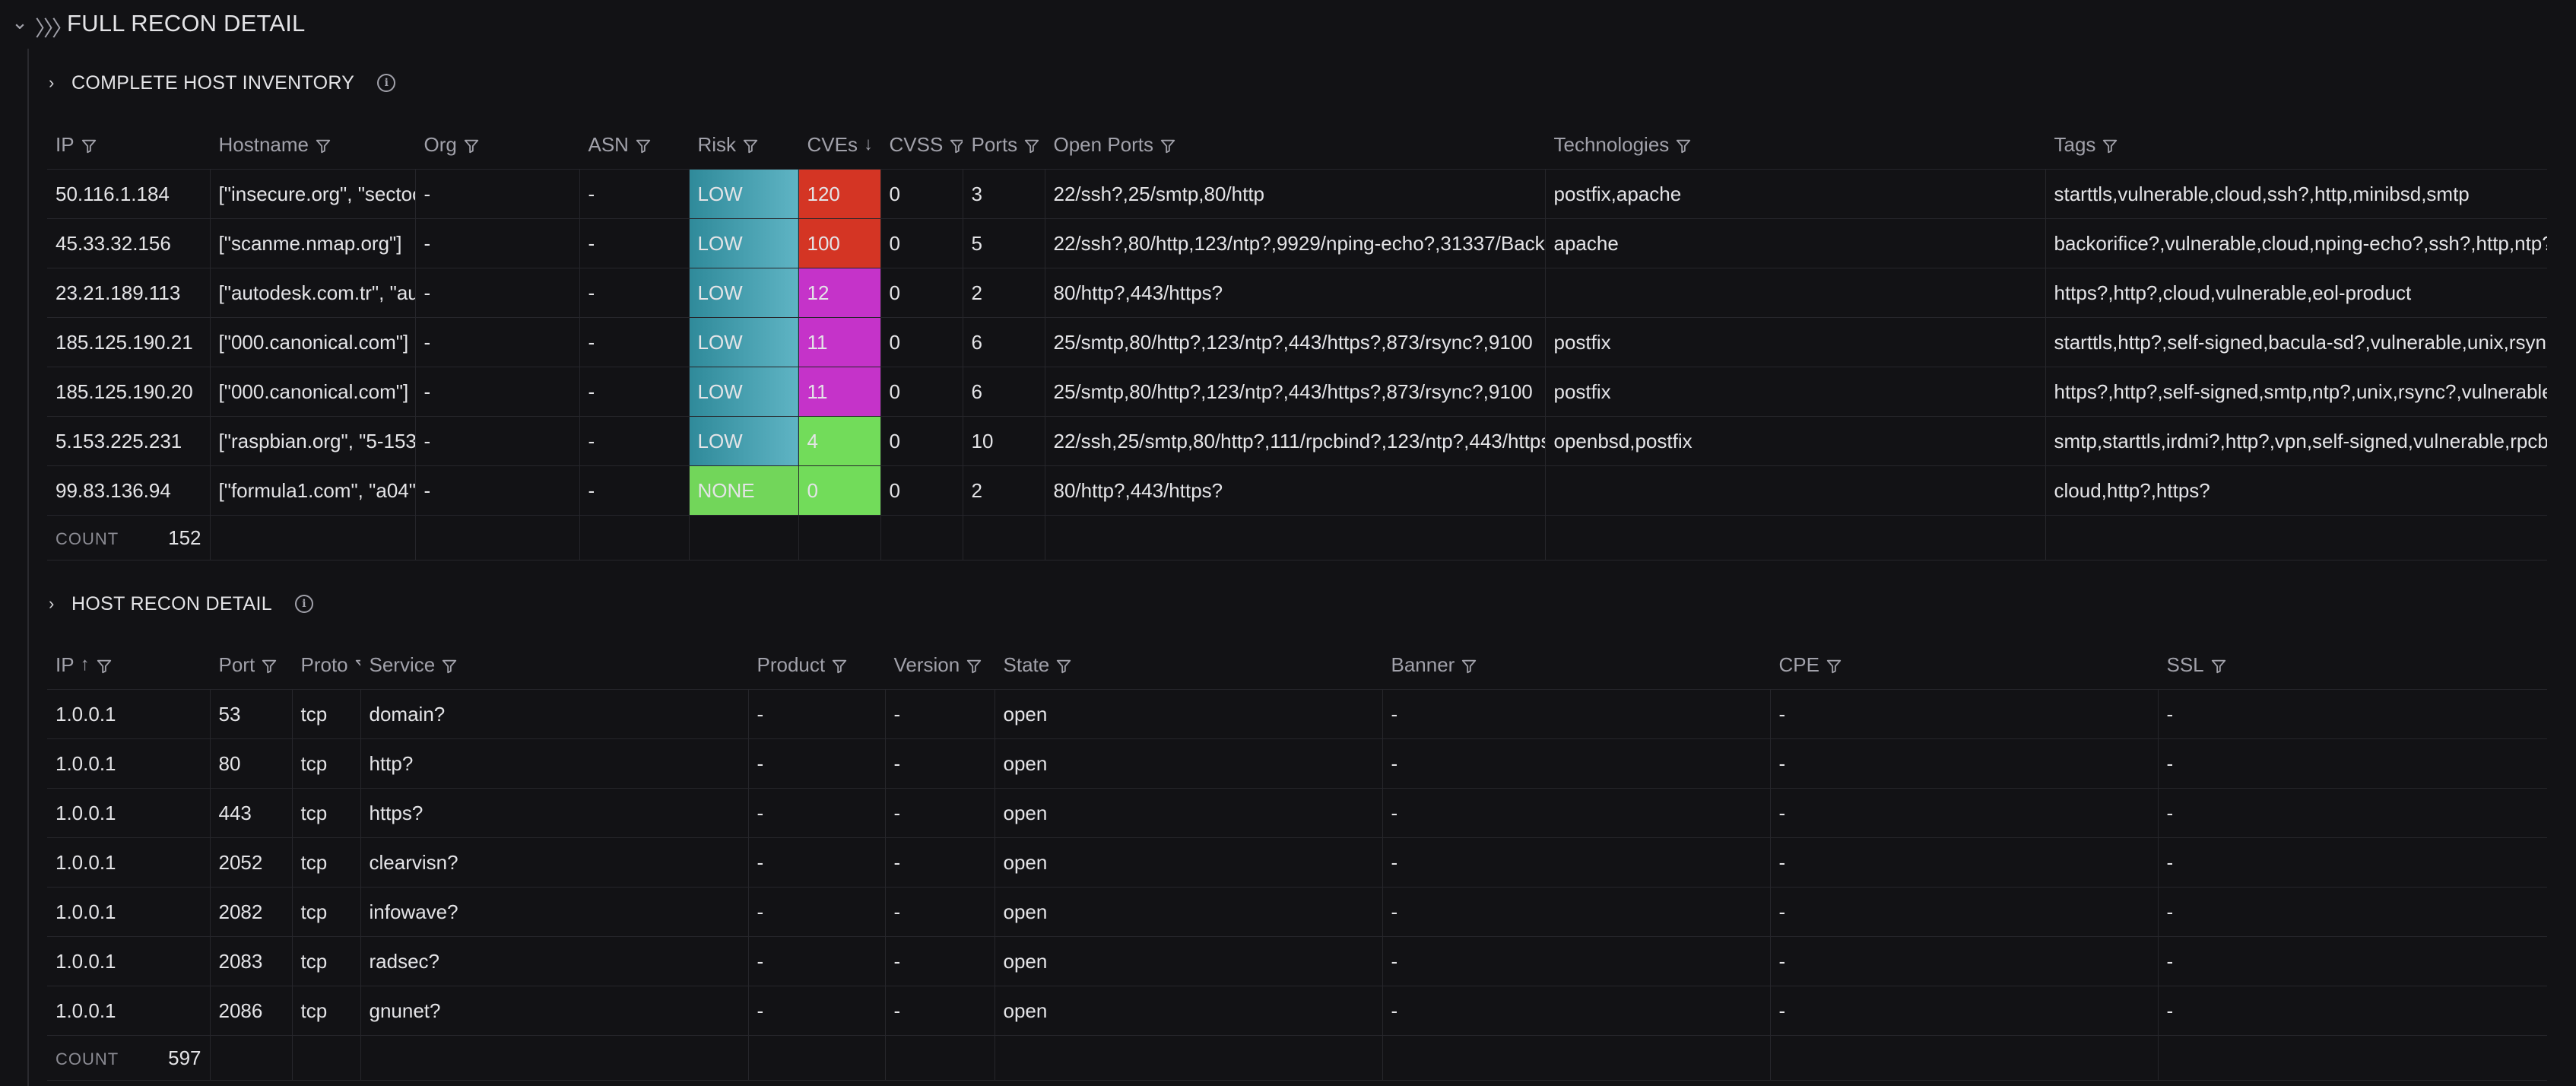 The image size is (2576, 1086). Describe the element at coordinates (223, 83) in the screenshot. I see `section-header-inventory: › COMPLETE HOST INVENTORY i` at that location.